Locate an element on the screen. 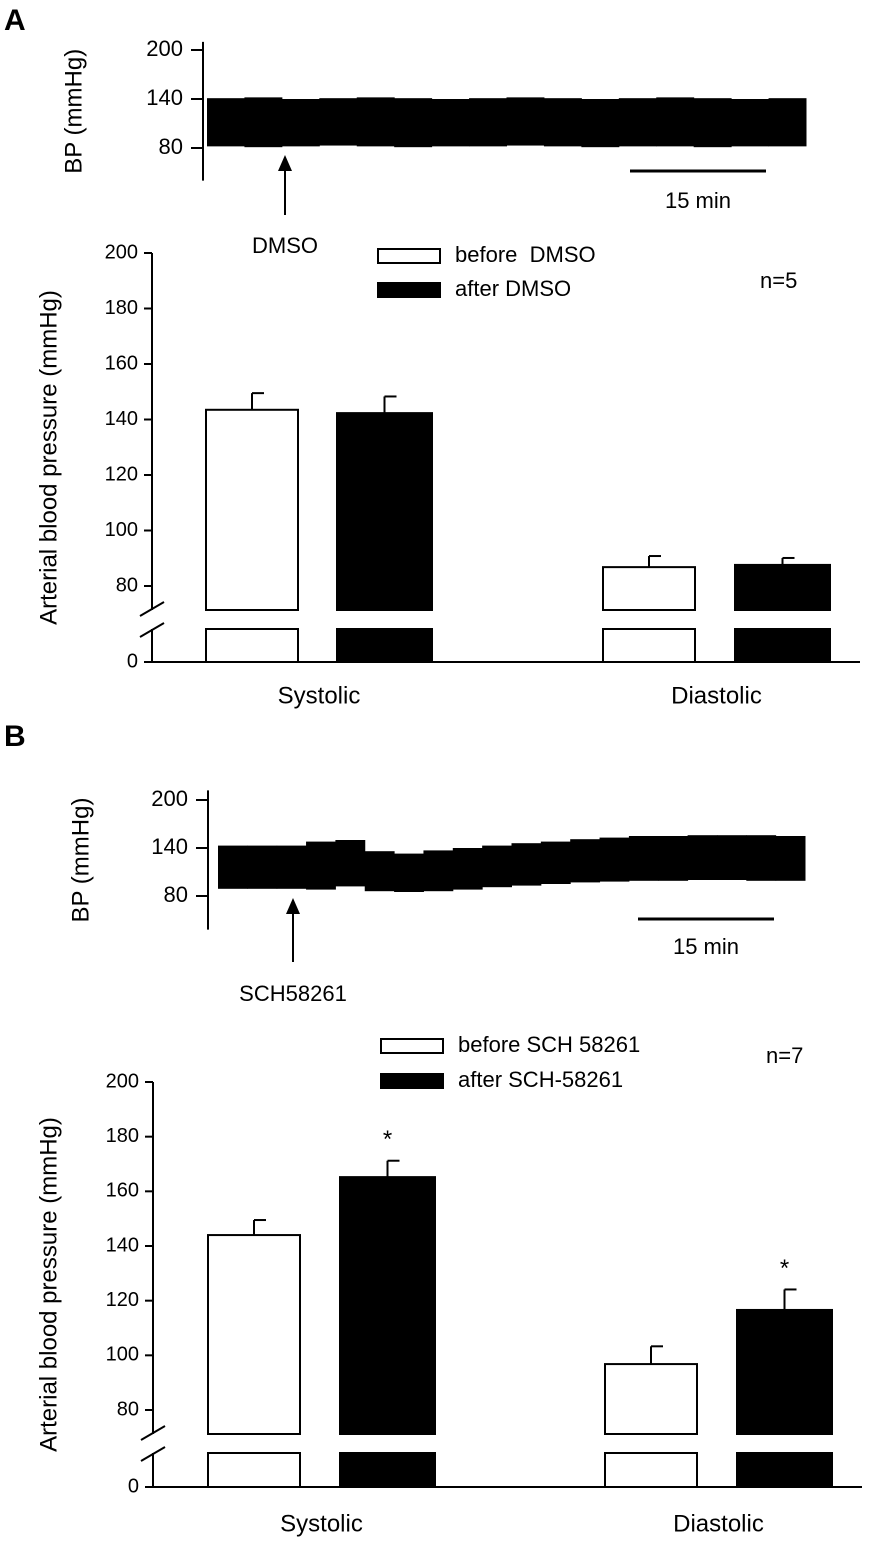 This screenshot has height=1546, width=888. legend-label: before SCH 58261 is located at coordinates (549, 1044).